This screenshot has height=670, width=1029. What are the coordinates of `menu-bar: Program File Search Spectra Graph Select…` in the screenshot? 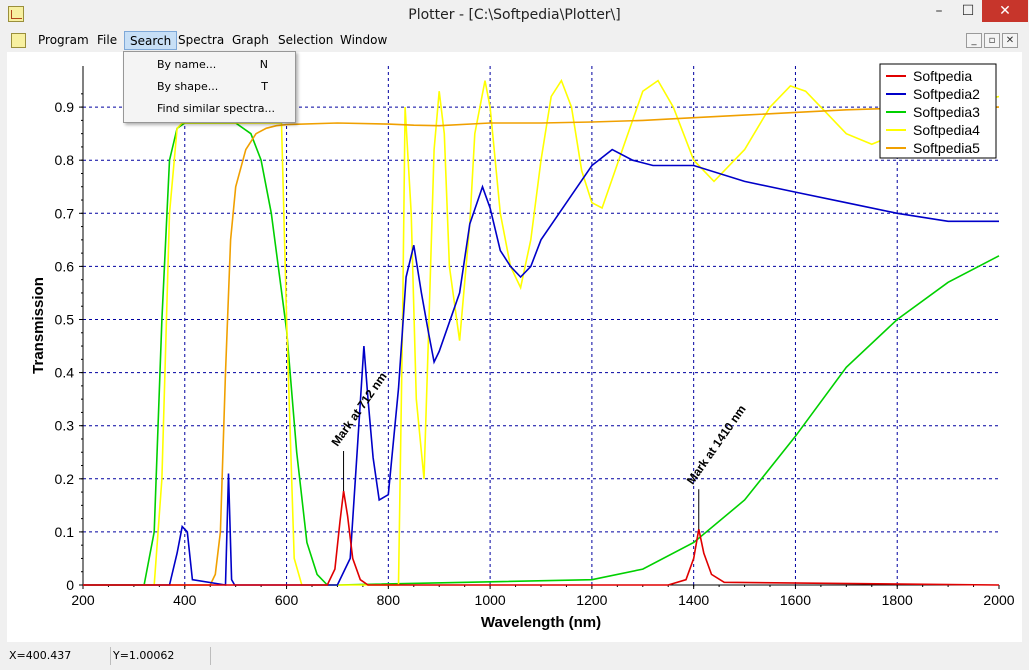 It's located at (514, 41).